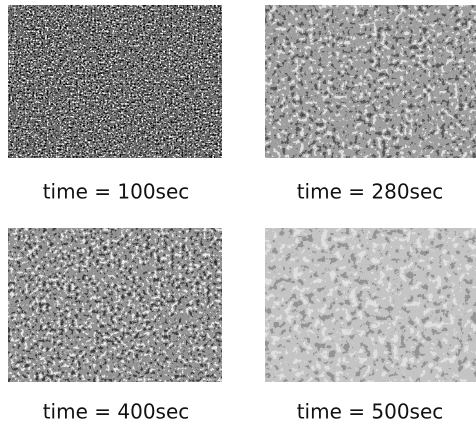 The image size is (476, 430). What do you see at coordinates (370, 192) in the screenshot?
I see `caption: time = 280sec` at bounding box center [370, 192].